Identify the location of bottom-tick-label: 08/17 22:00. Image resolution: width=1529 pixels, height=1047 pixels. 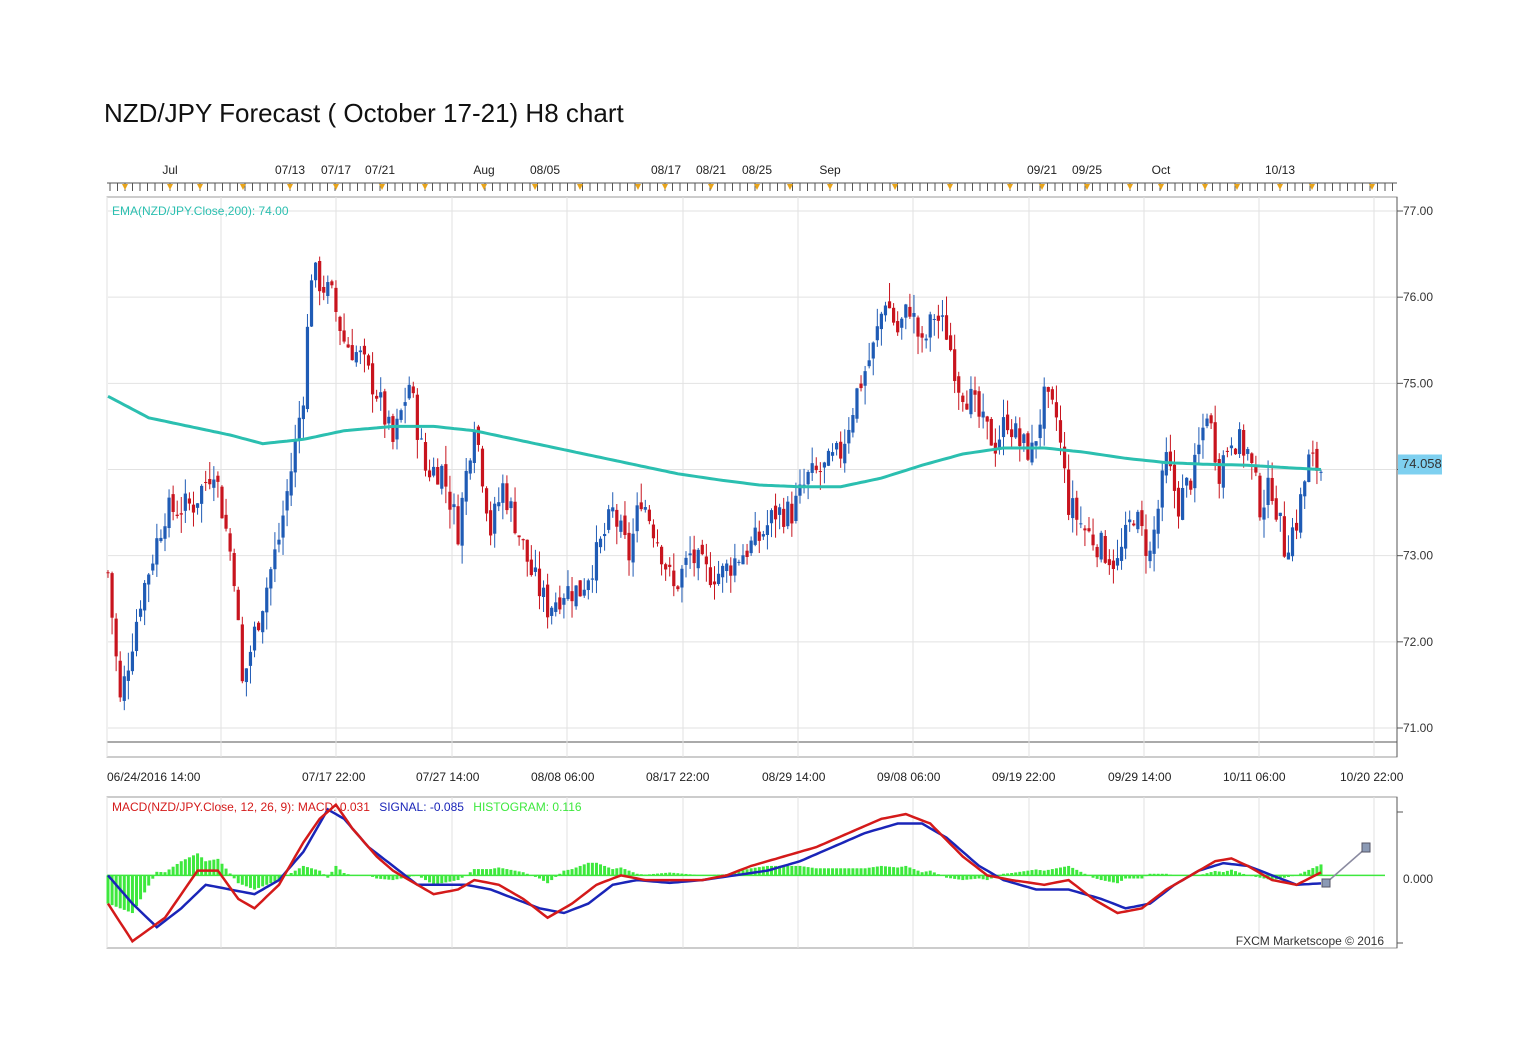
(678, 777).